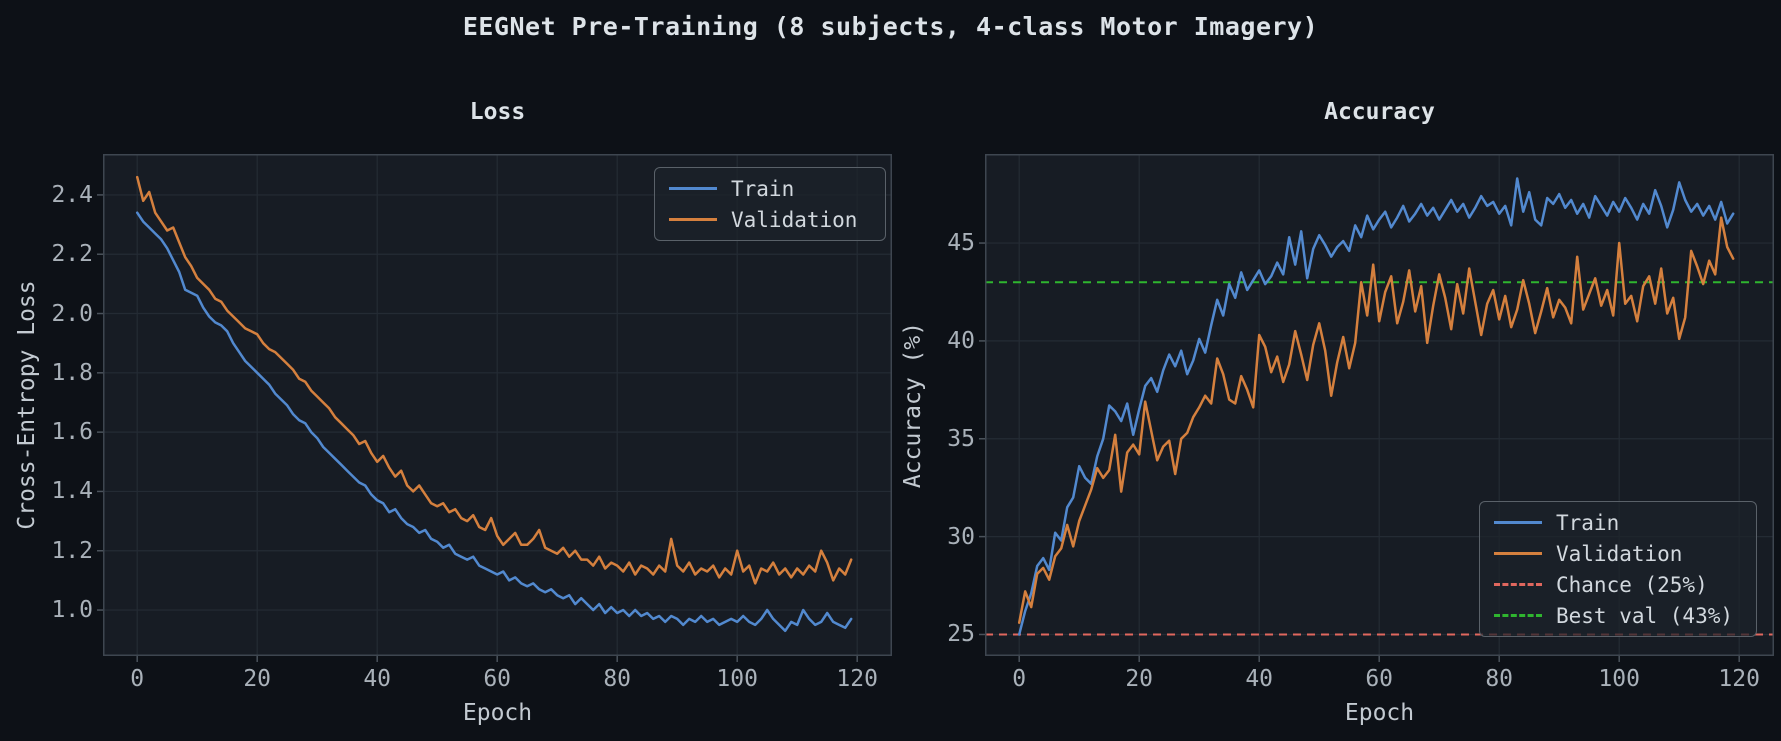 This screenshot has width=1781, height=741. Describe the element at coordinates (72, 372) in the screenshot. I see `y-tick-label: 1.8` at that location.